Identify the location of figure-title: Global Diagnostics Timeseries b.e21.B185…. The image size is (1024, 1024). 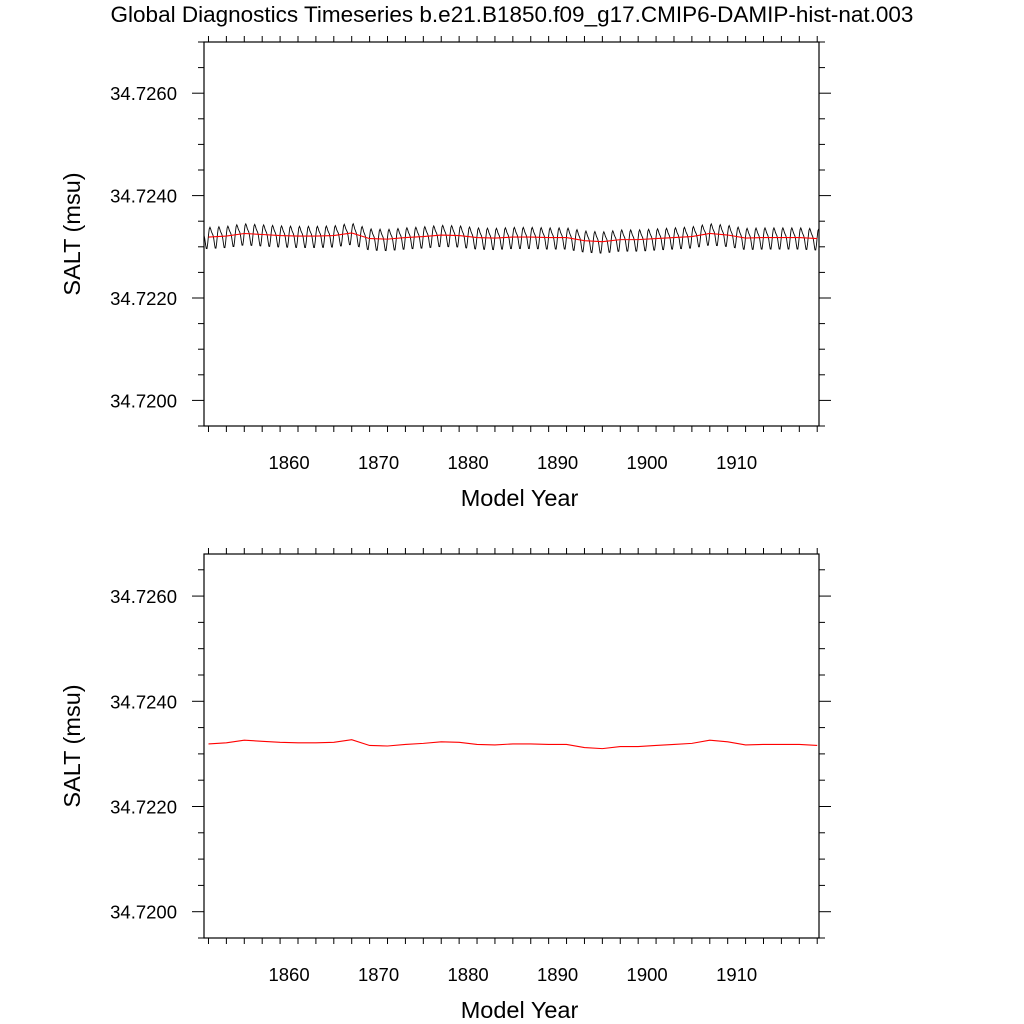
(512, 14).